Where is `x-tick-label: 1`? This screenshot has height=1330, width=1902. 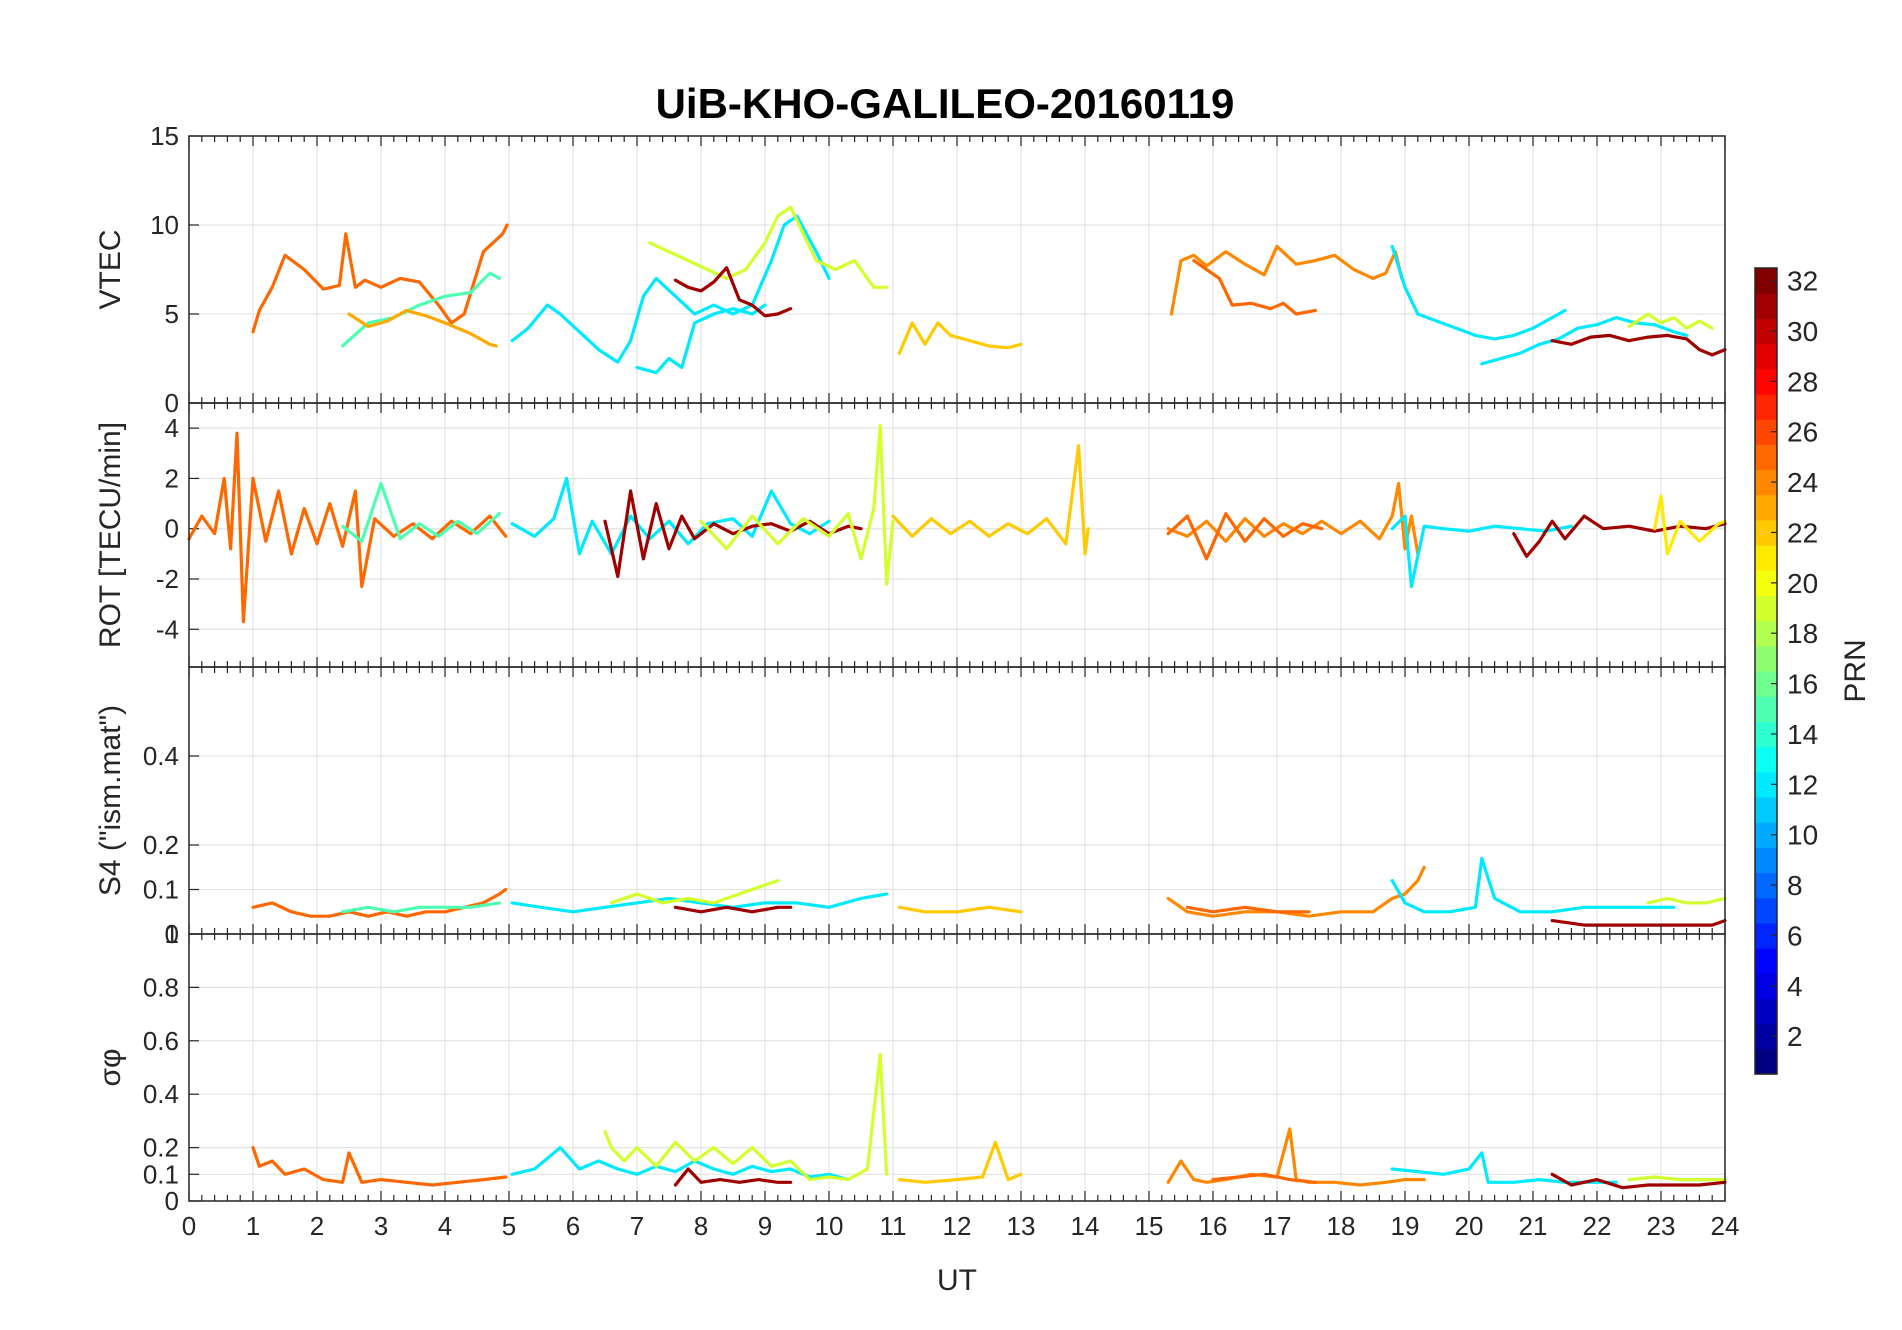
x-tick-label: 1 is located at coordinates (253, 1226).